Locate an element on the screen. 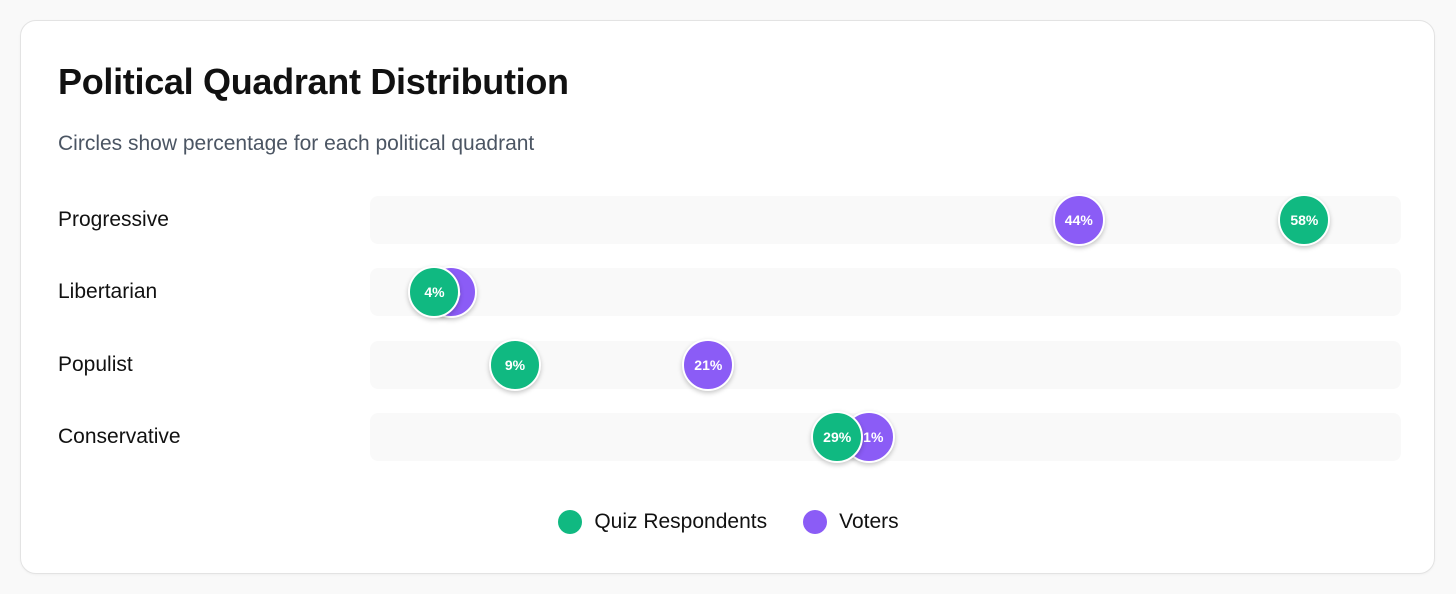 The image size is (1456, 594). legend-label-quiz-respondents: Quiz Respondents is located at coordinates (681, 521).